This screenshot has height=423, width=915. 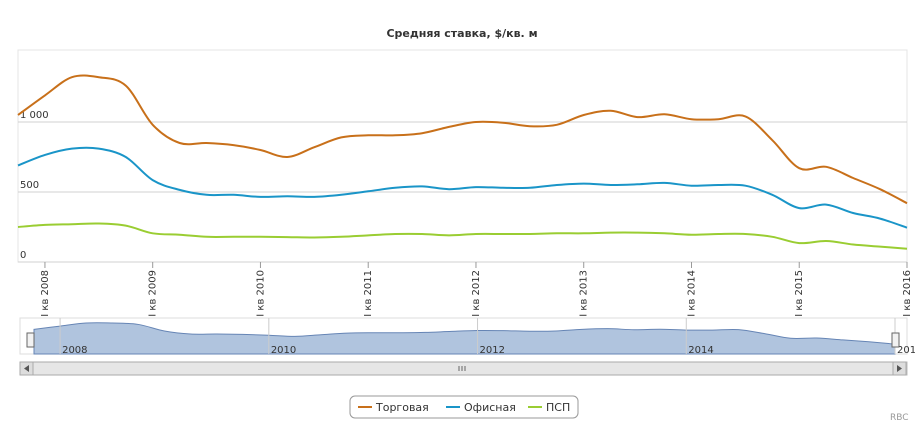 I want to click on legend-box, so click(x=464, y=407).